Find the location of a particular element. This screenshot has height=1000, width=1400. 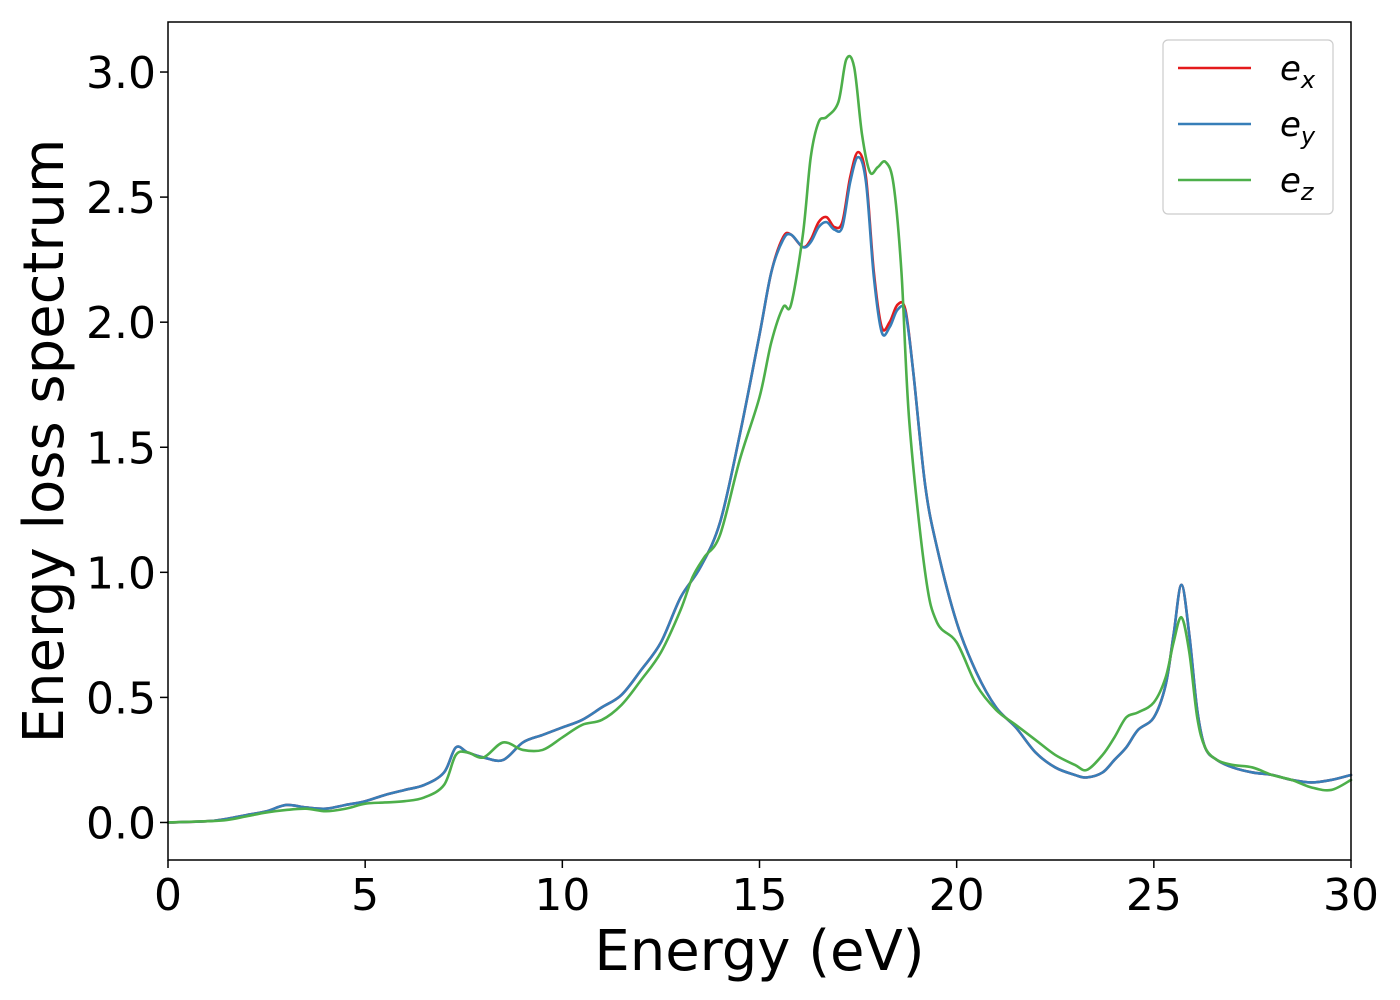

x-tick-label: 30 is located at coordinates (1351, 895).